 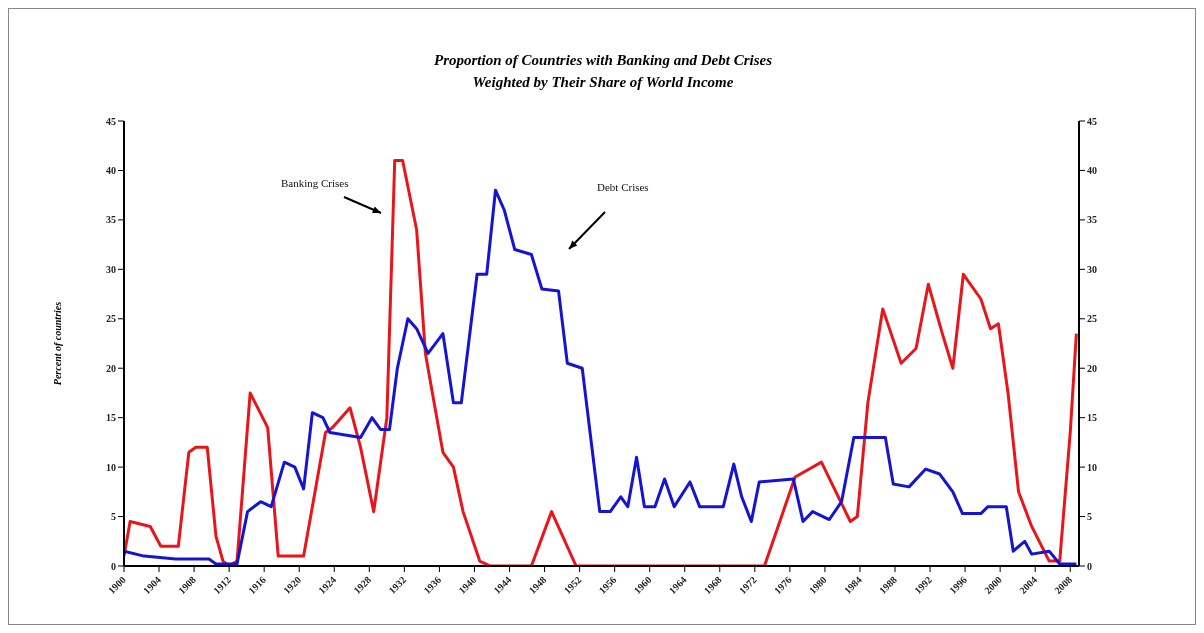 What do you see at coordinates (1092, 319) in the screenshot?
I see `y2-tick-label: 25` at bounding box center [1092, 319].